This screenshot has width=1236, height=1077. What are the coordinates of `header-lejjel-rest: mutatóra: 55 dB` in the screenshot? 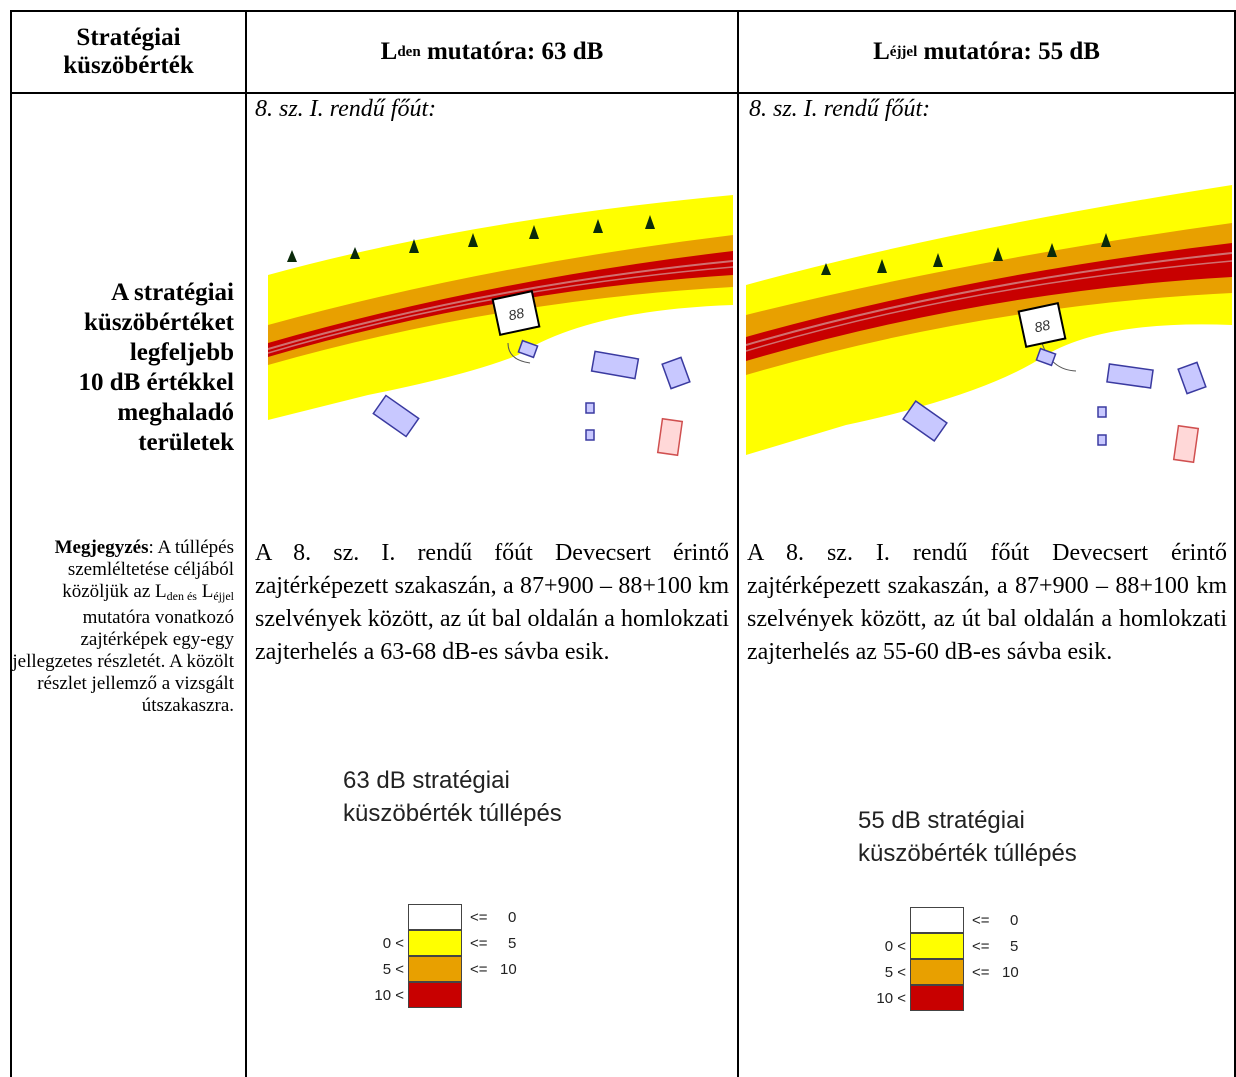 It's located at (1008, 51).